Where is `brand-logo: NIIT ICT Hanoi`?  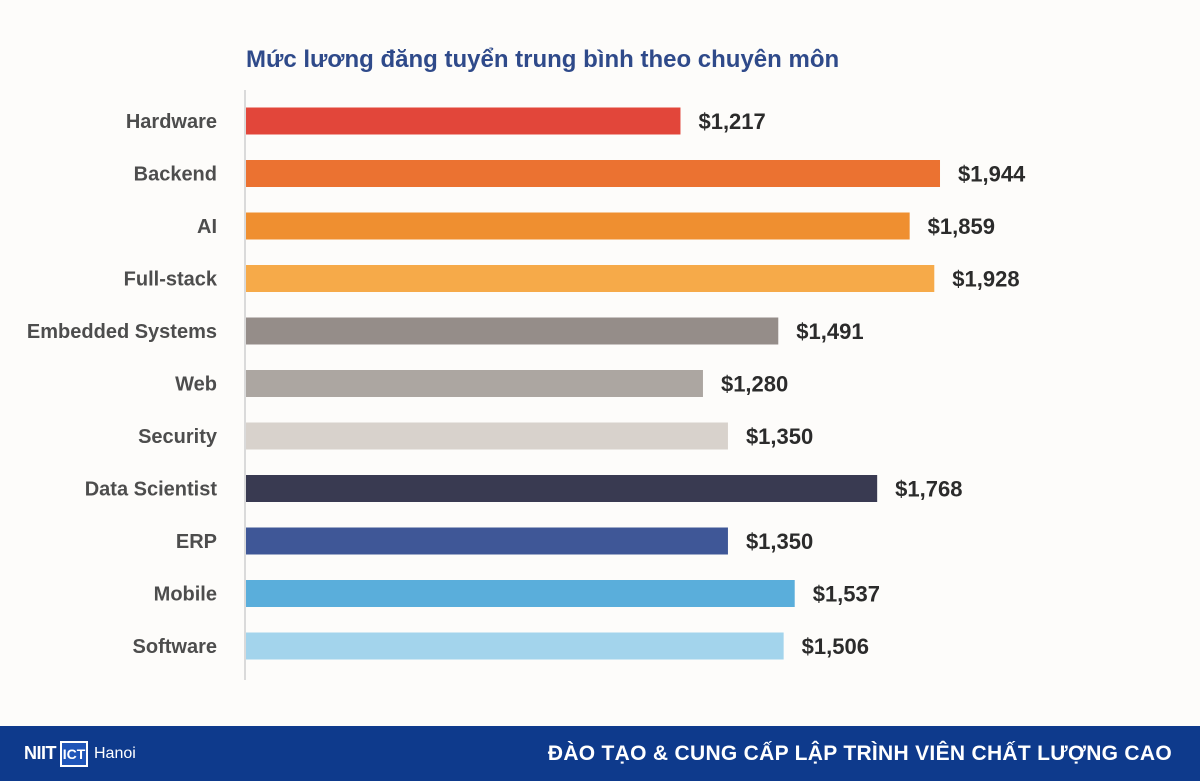 brand-logo: NIIT ICT Hanoi is located at coordinates (80, 753).